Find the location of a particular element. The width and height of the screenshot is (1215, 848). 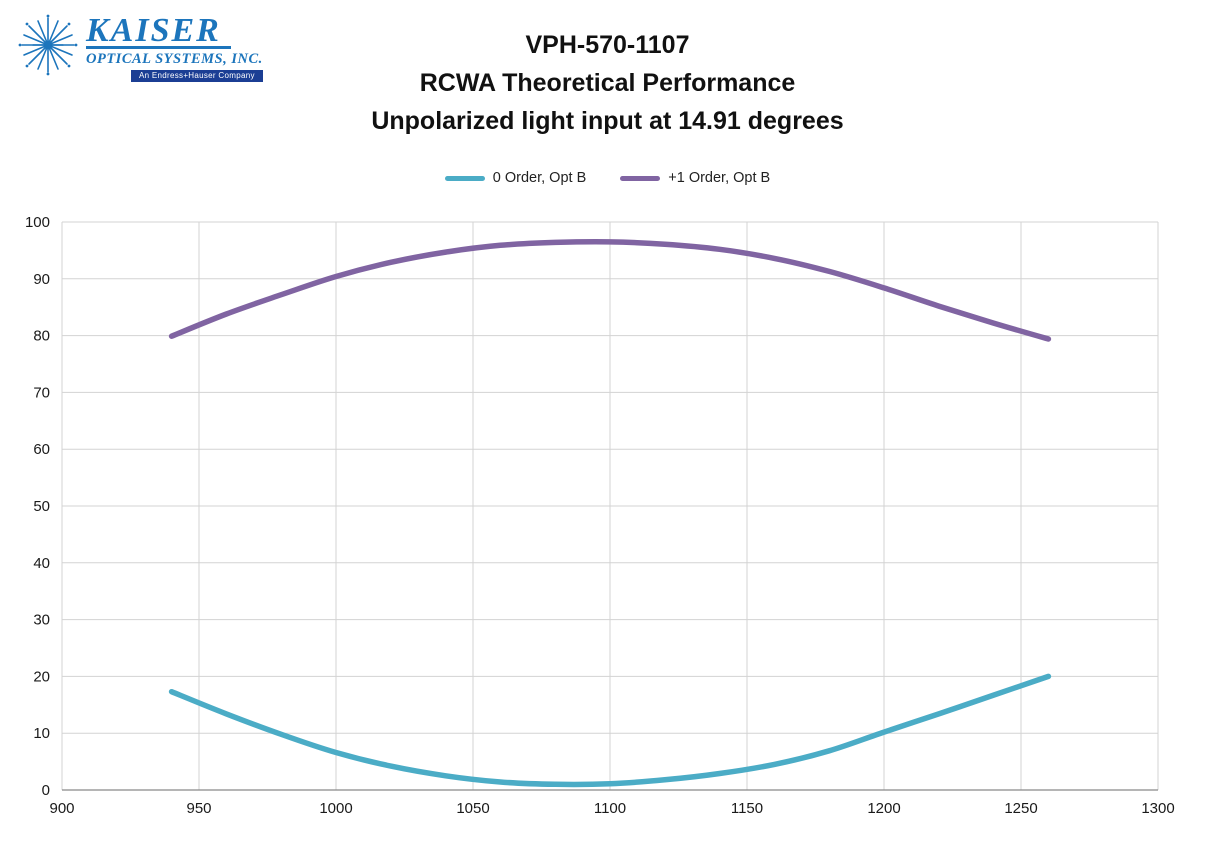

y-tick-label: 40 is located at coordinates (41, 563).